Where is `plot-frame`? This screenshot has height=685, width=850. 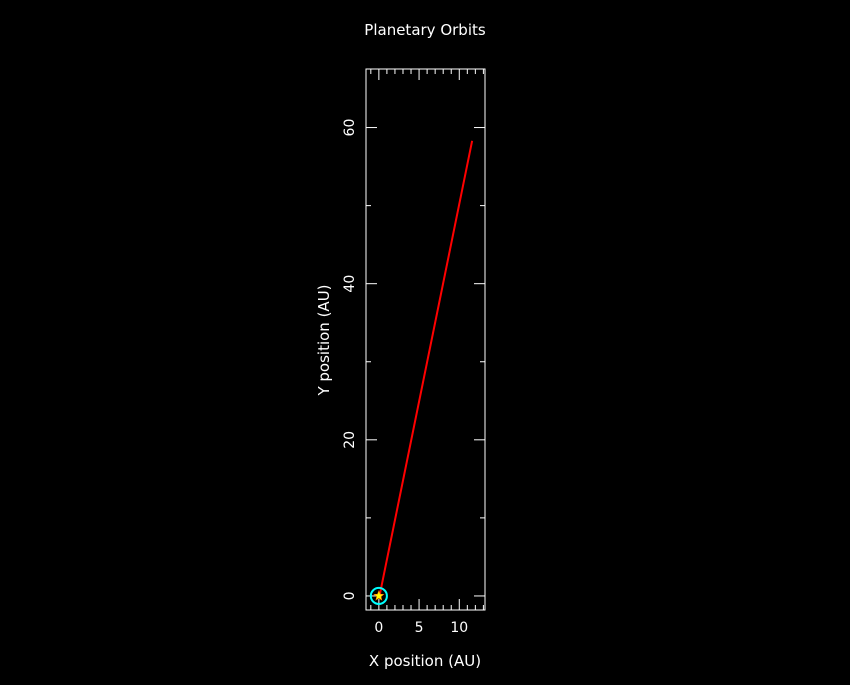 plot-frame is located at coordinates (425, 339).